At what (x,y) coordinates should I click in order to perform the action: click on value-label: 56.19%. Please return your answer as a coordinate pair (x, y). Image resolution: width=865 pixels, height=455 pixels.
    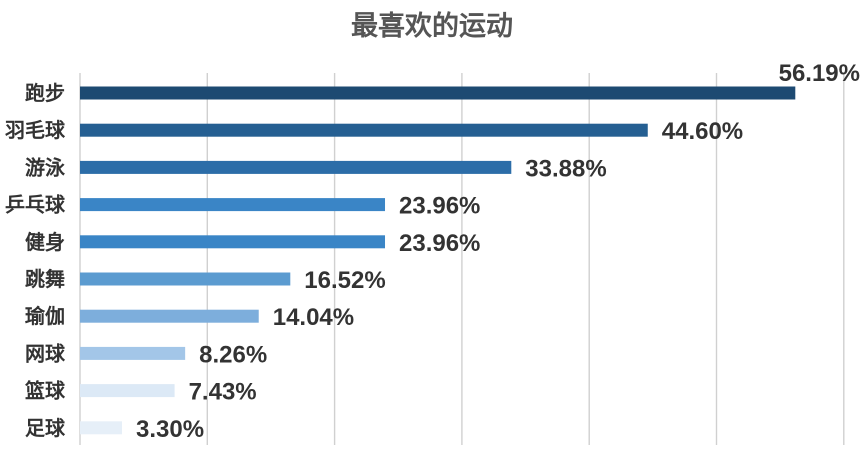
    Looking at the image, I should click on (819, 73).